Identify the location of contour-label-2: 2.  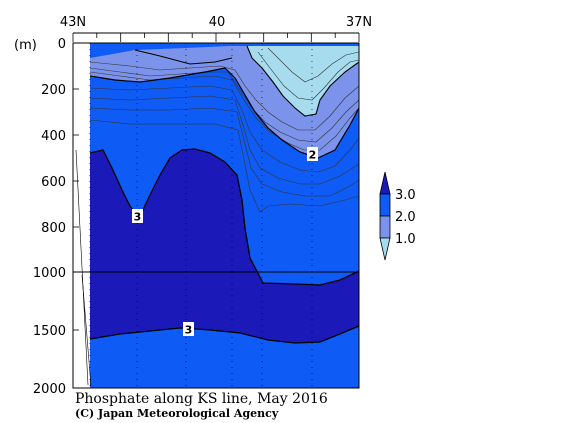
(312, 154).